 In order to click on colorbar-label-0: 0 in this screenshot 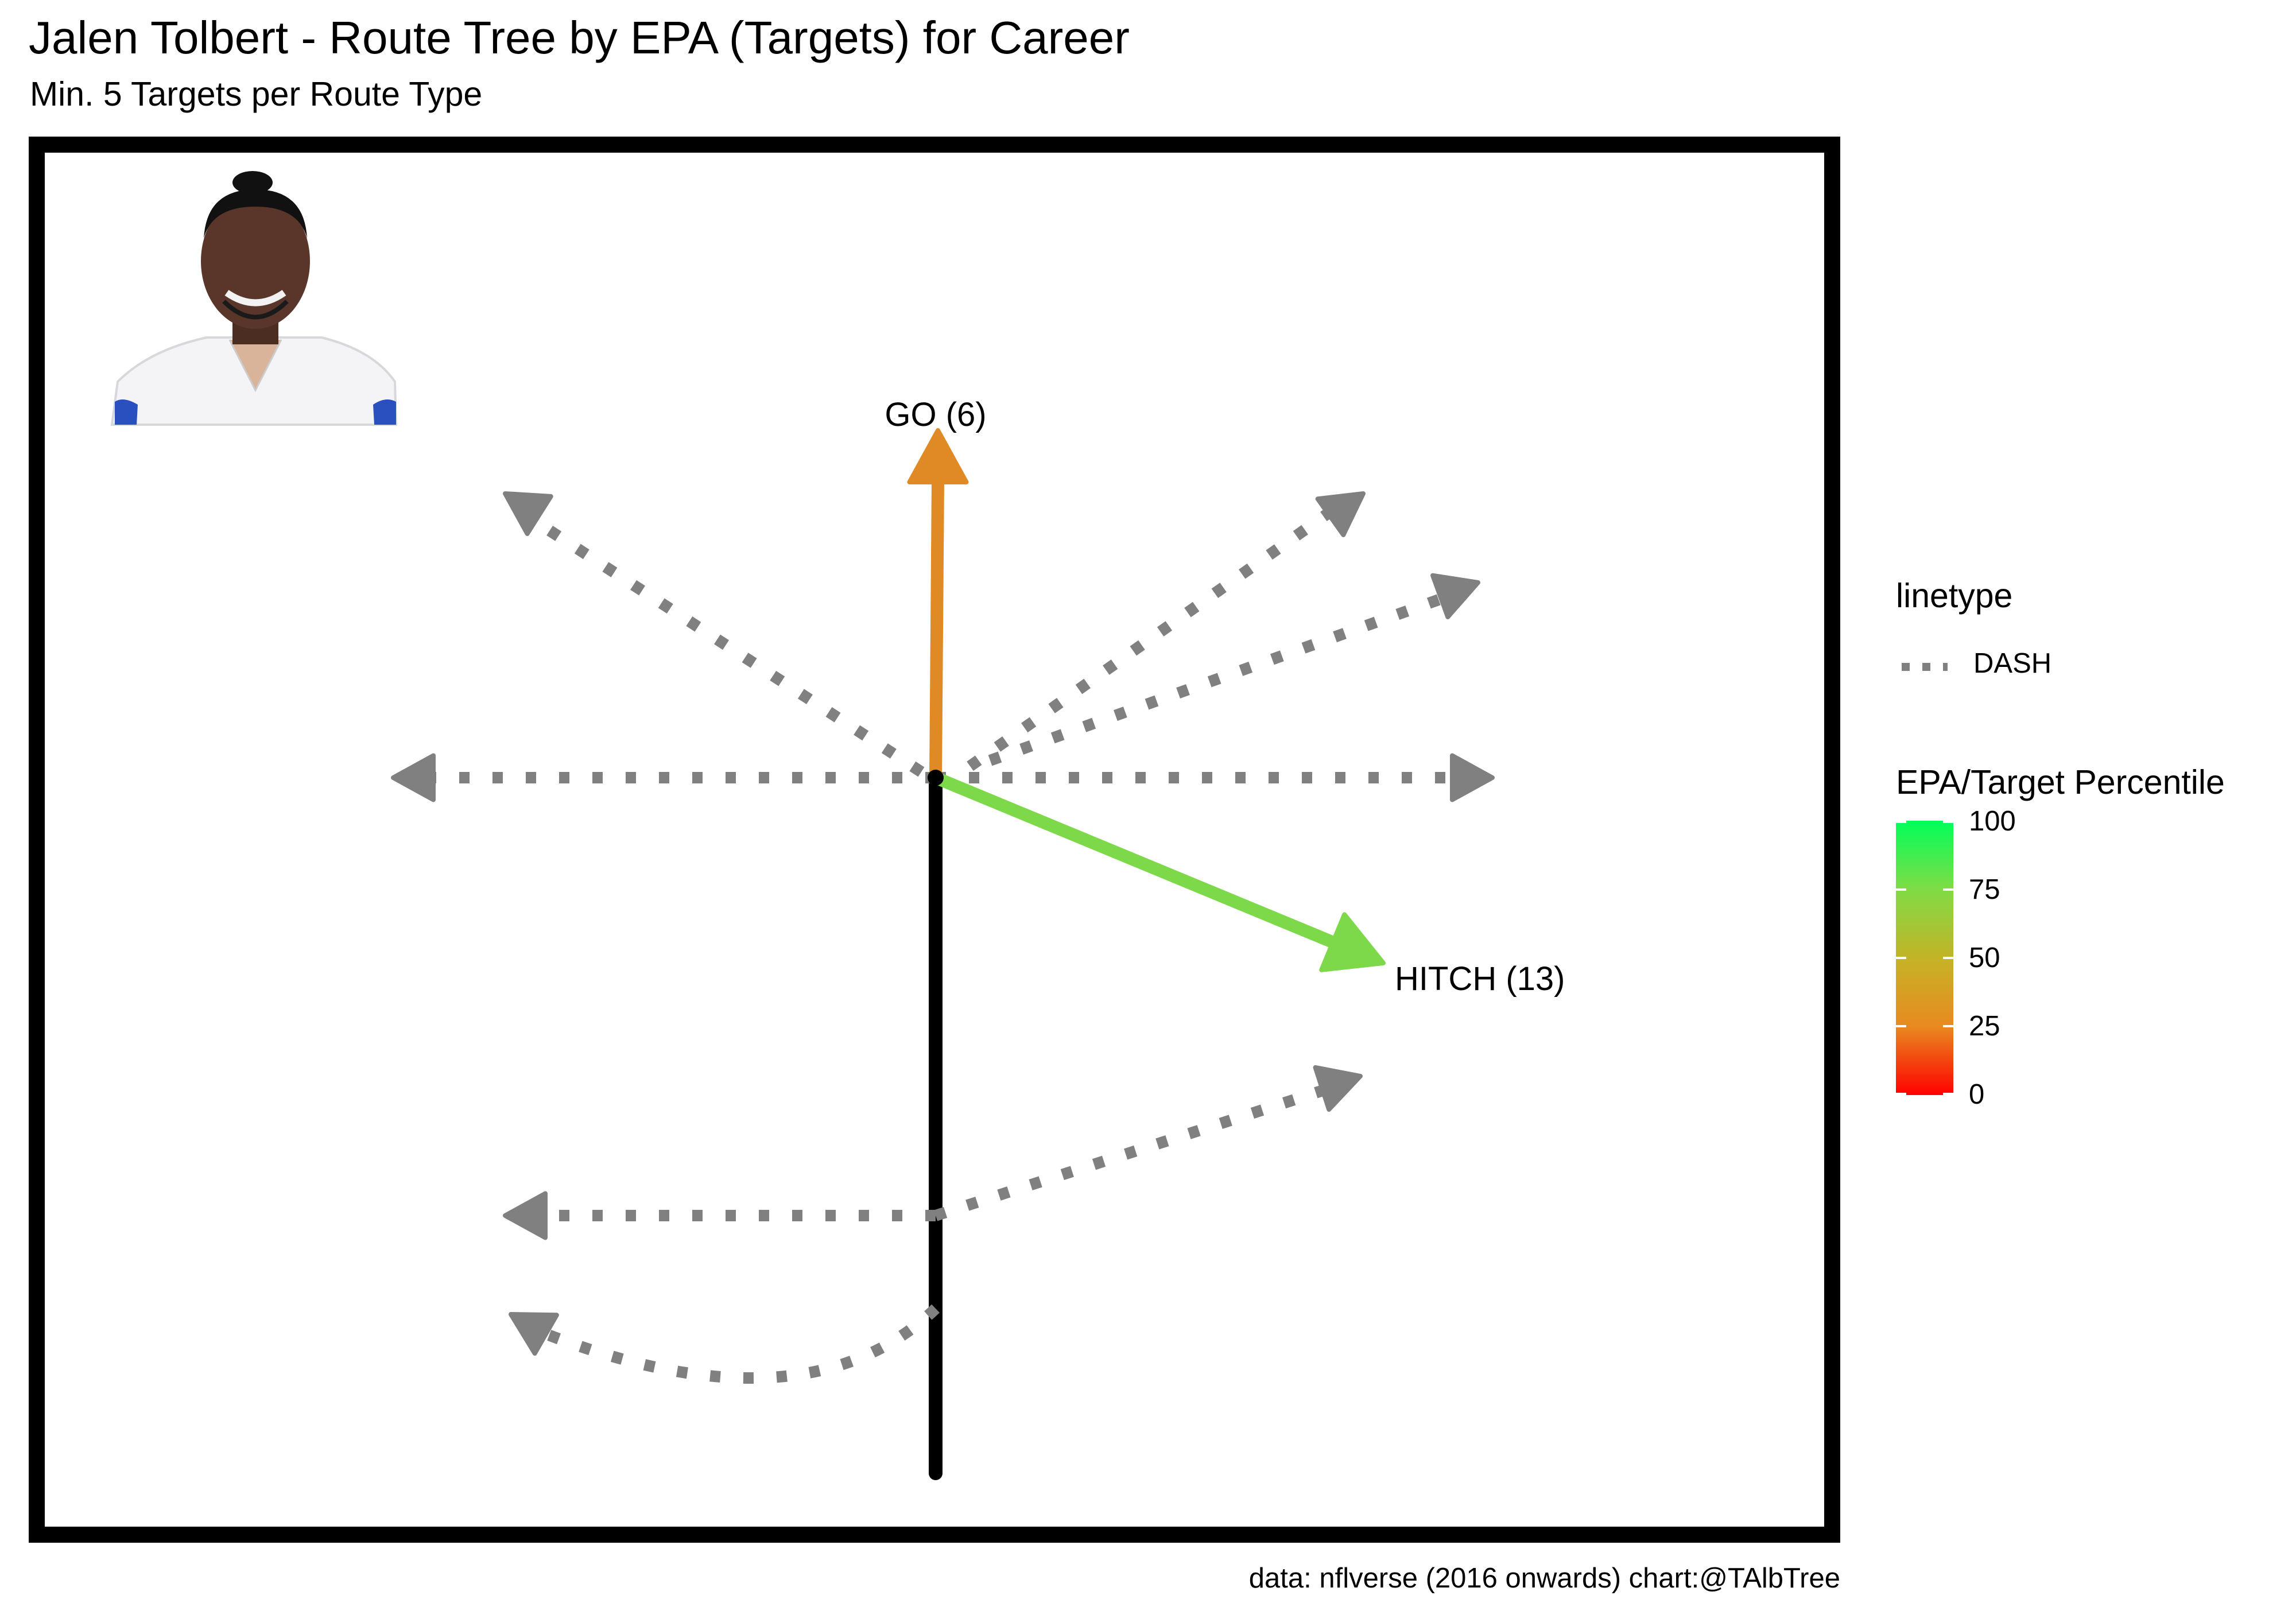, I will do `click(1977, 1094)`.